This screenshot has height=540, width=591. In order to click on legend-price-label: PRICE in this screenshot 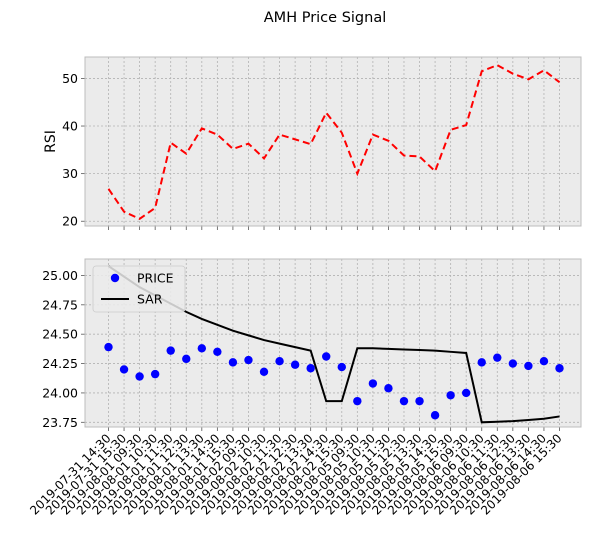, I will do `click(155, 278)`.